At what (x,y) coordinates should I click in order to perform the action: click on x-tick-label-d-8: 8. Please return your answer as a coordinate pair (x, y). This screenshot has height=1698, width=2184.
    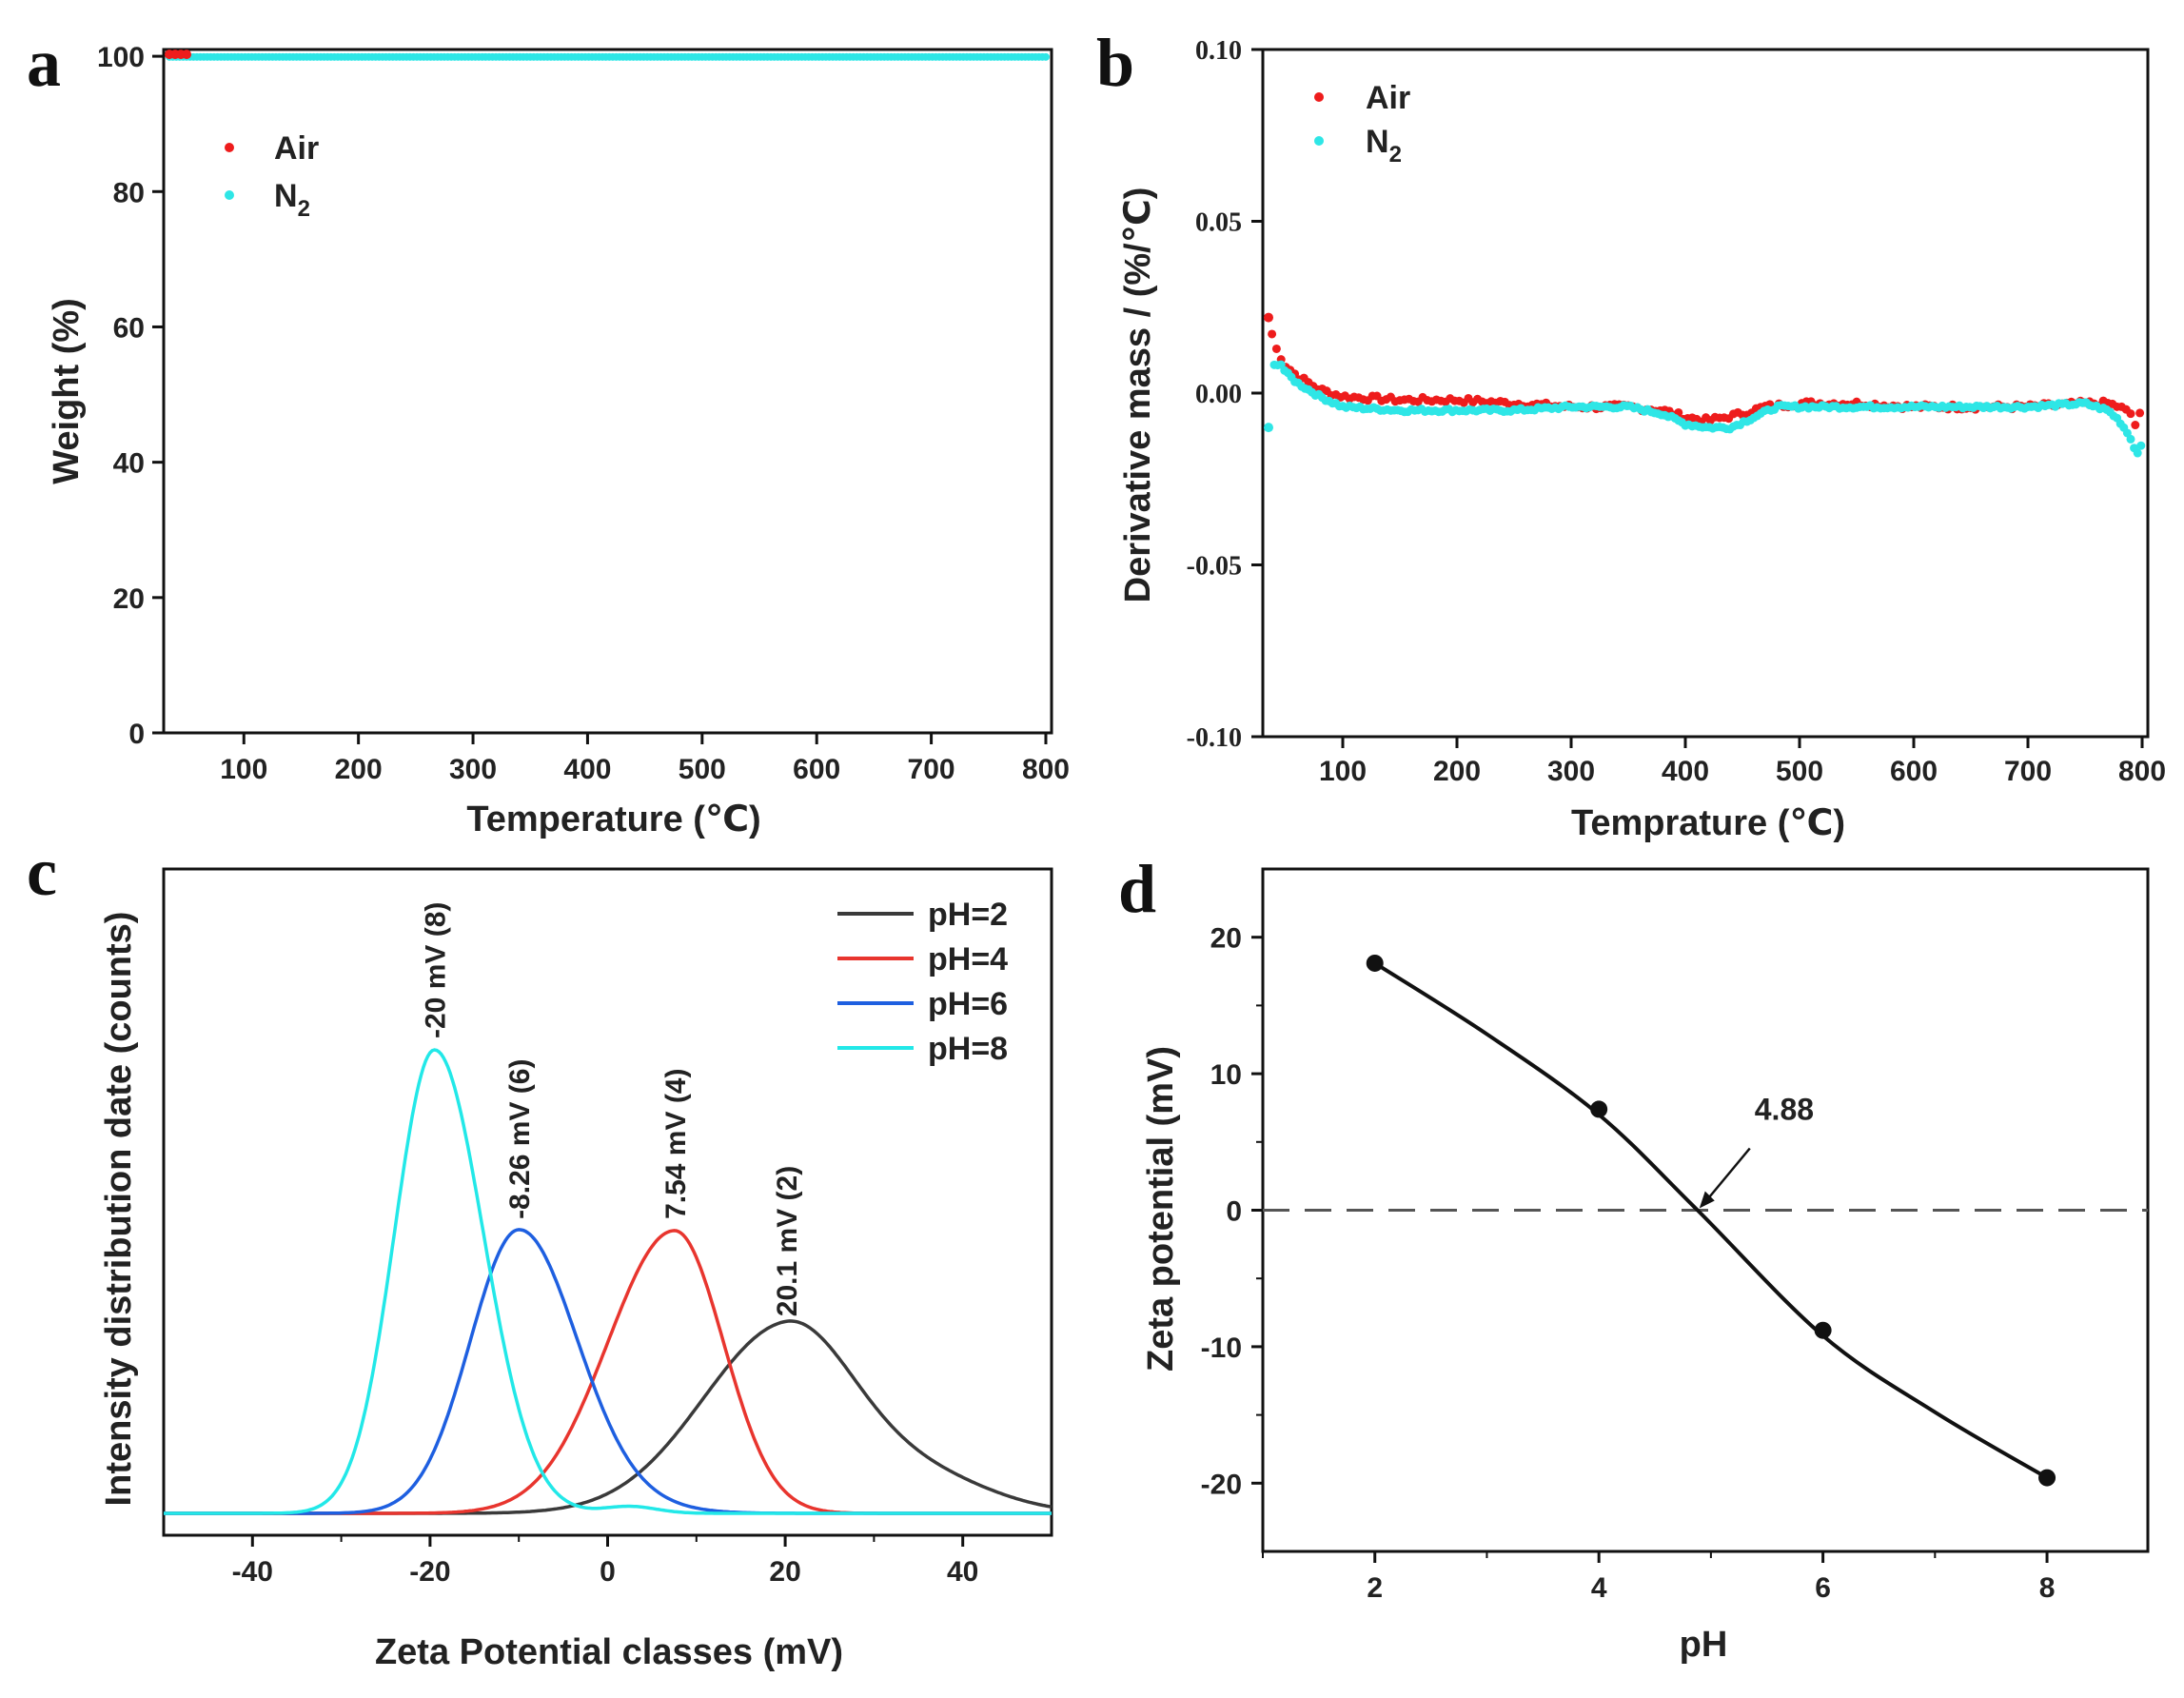
    Looking at the image, I should click on (2047, 1588).